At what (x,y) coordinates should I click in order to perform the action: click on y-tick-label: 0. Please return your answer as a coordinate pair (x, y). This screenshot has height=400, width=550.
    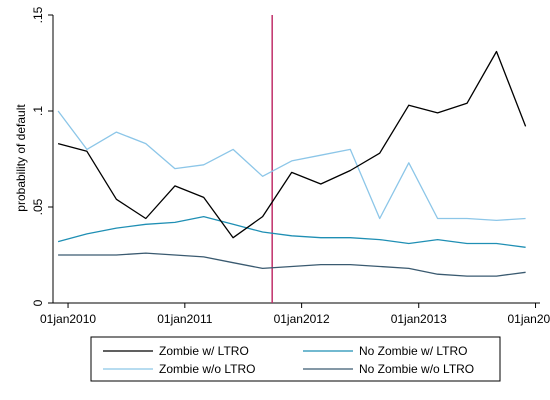
    Looking at the image, I should click on (38, 302).